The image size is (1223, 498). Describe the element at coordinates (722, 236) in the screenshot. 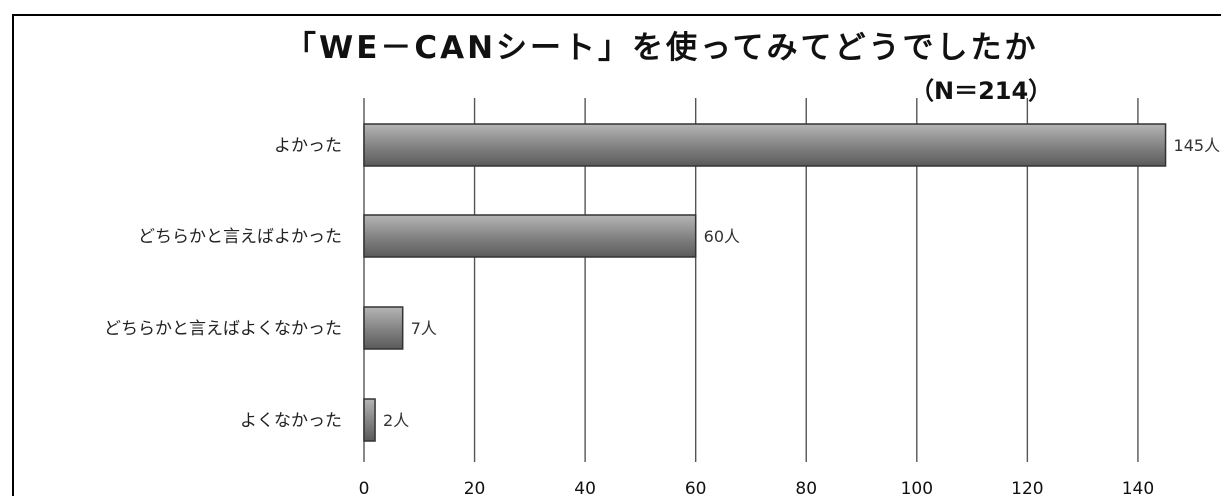

I see `data-label: 60人` at that location.